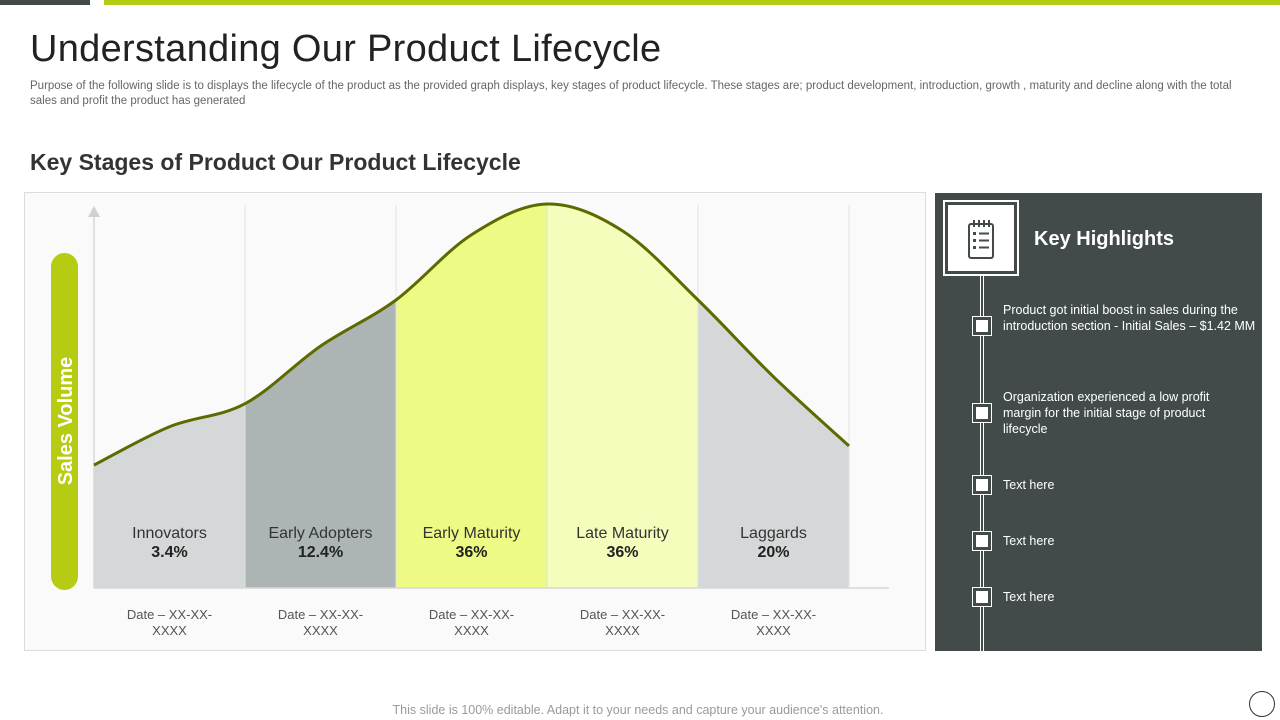  Describe the element at coordinates (1262, 704) in the screenshot. I see `corner-circle-icon` at that location.